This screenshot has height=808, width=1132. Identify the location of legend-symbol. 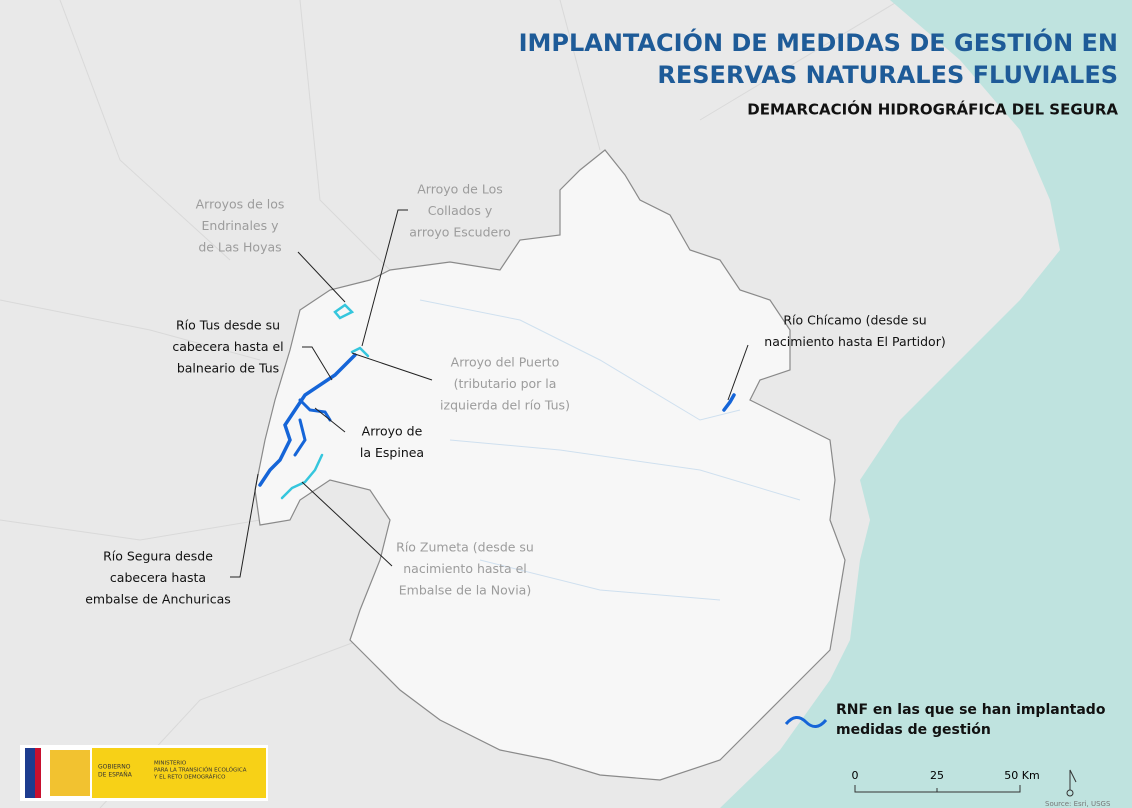
(806, 722).